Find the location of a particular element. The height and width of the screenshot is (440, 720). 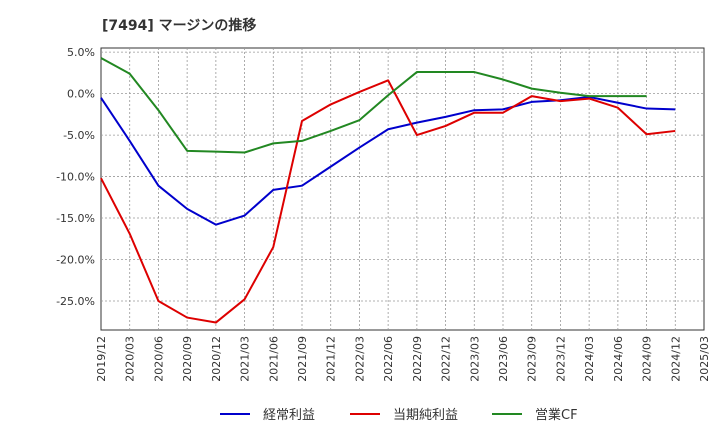

x-tick-label: 2021/03 is located at coordinates (245, 359).